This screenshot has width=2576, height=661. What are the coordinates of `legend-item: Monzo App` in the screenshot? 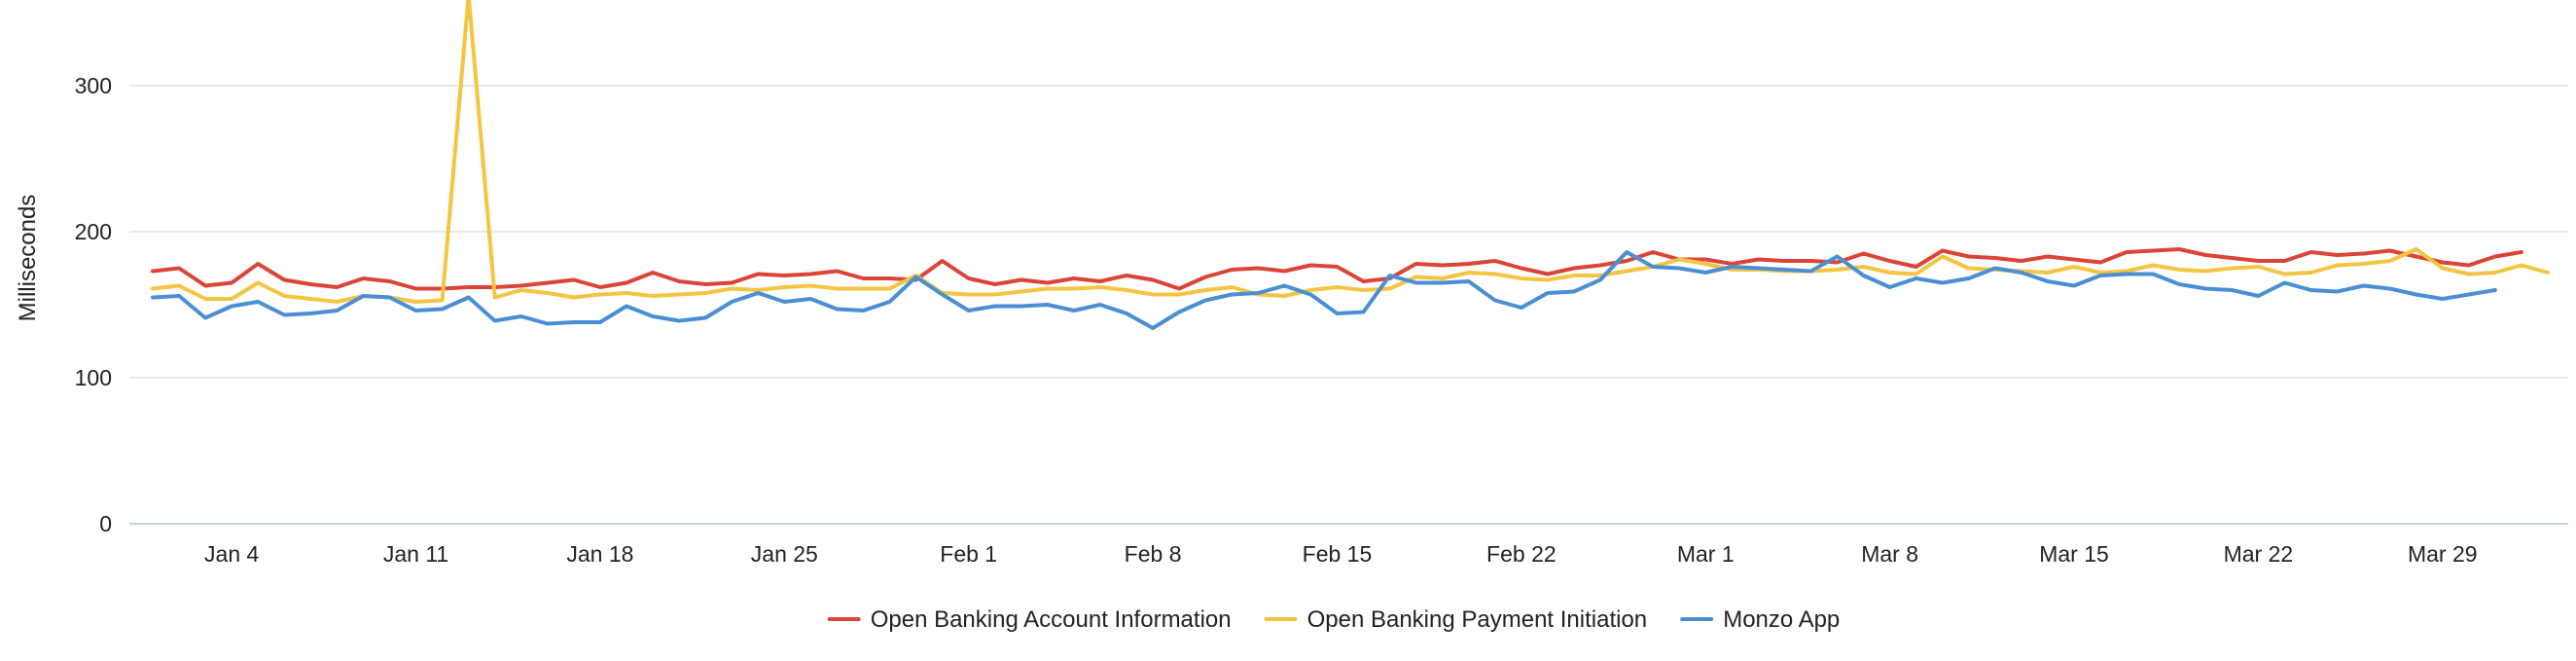 It's located at (1760, 619).